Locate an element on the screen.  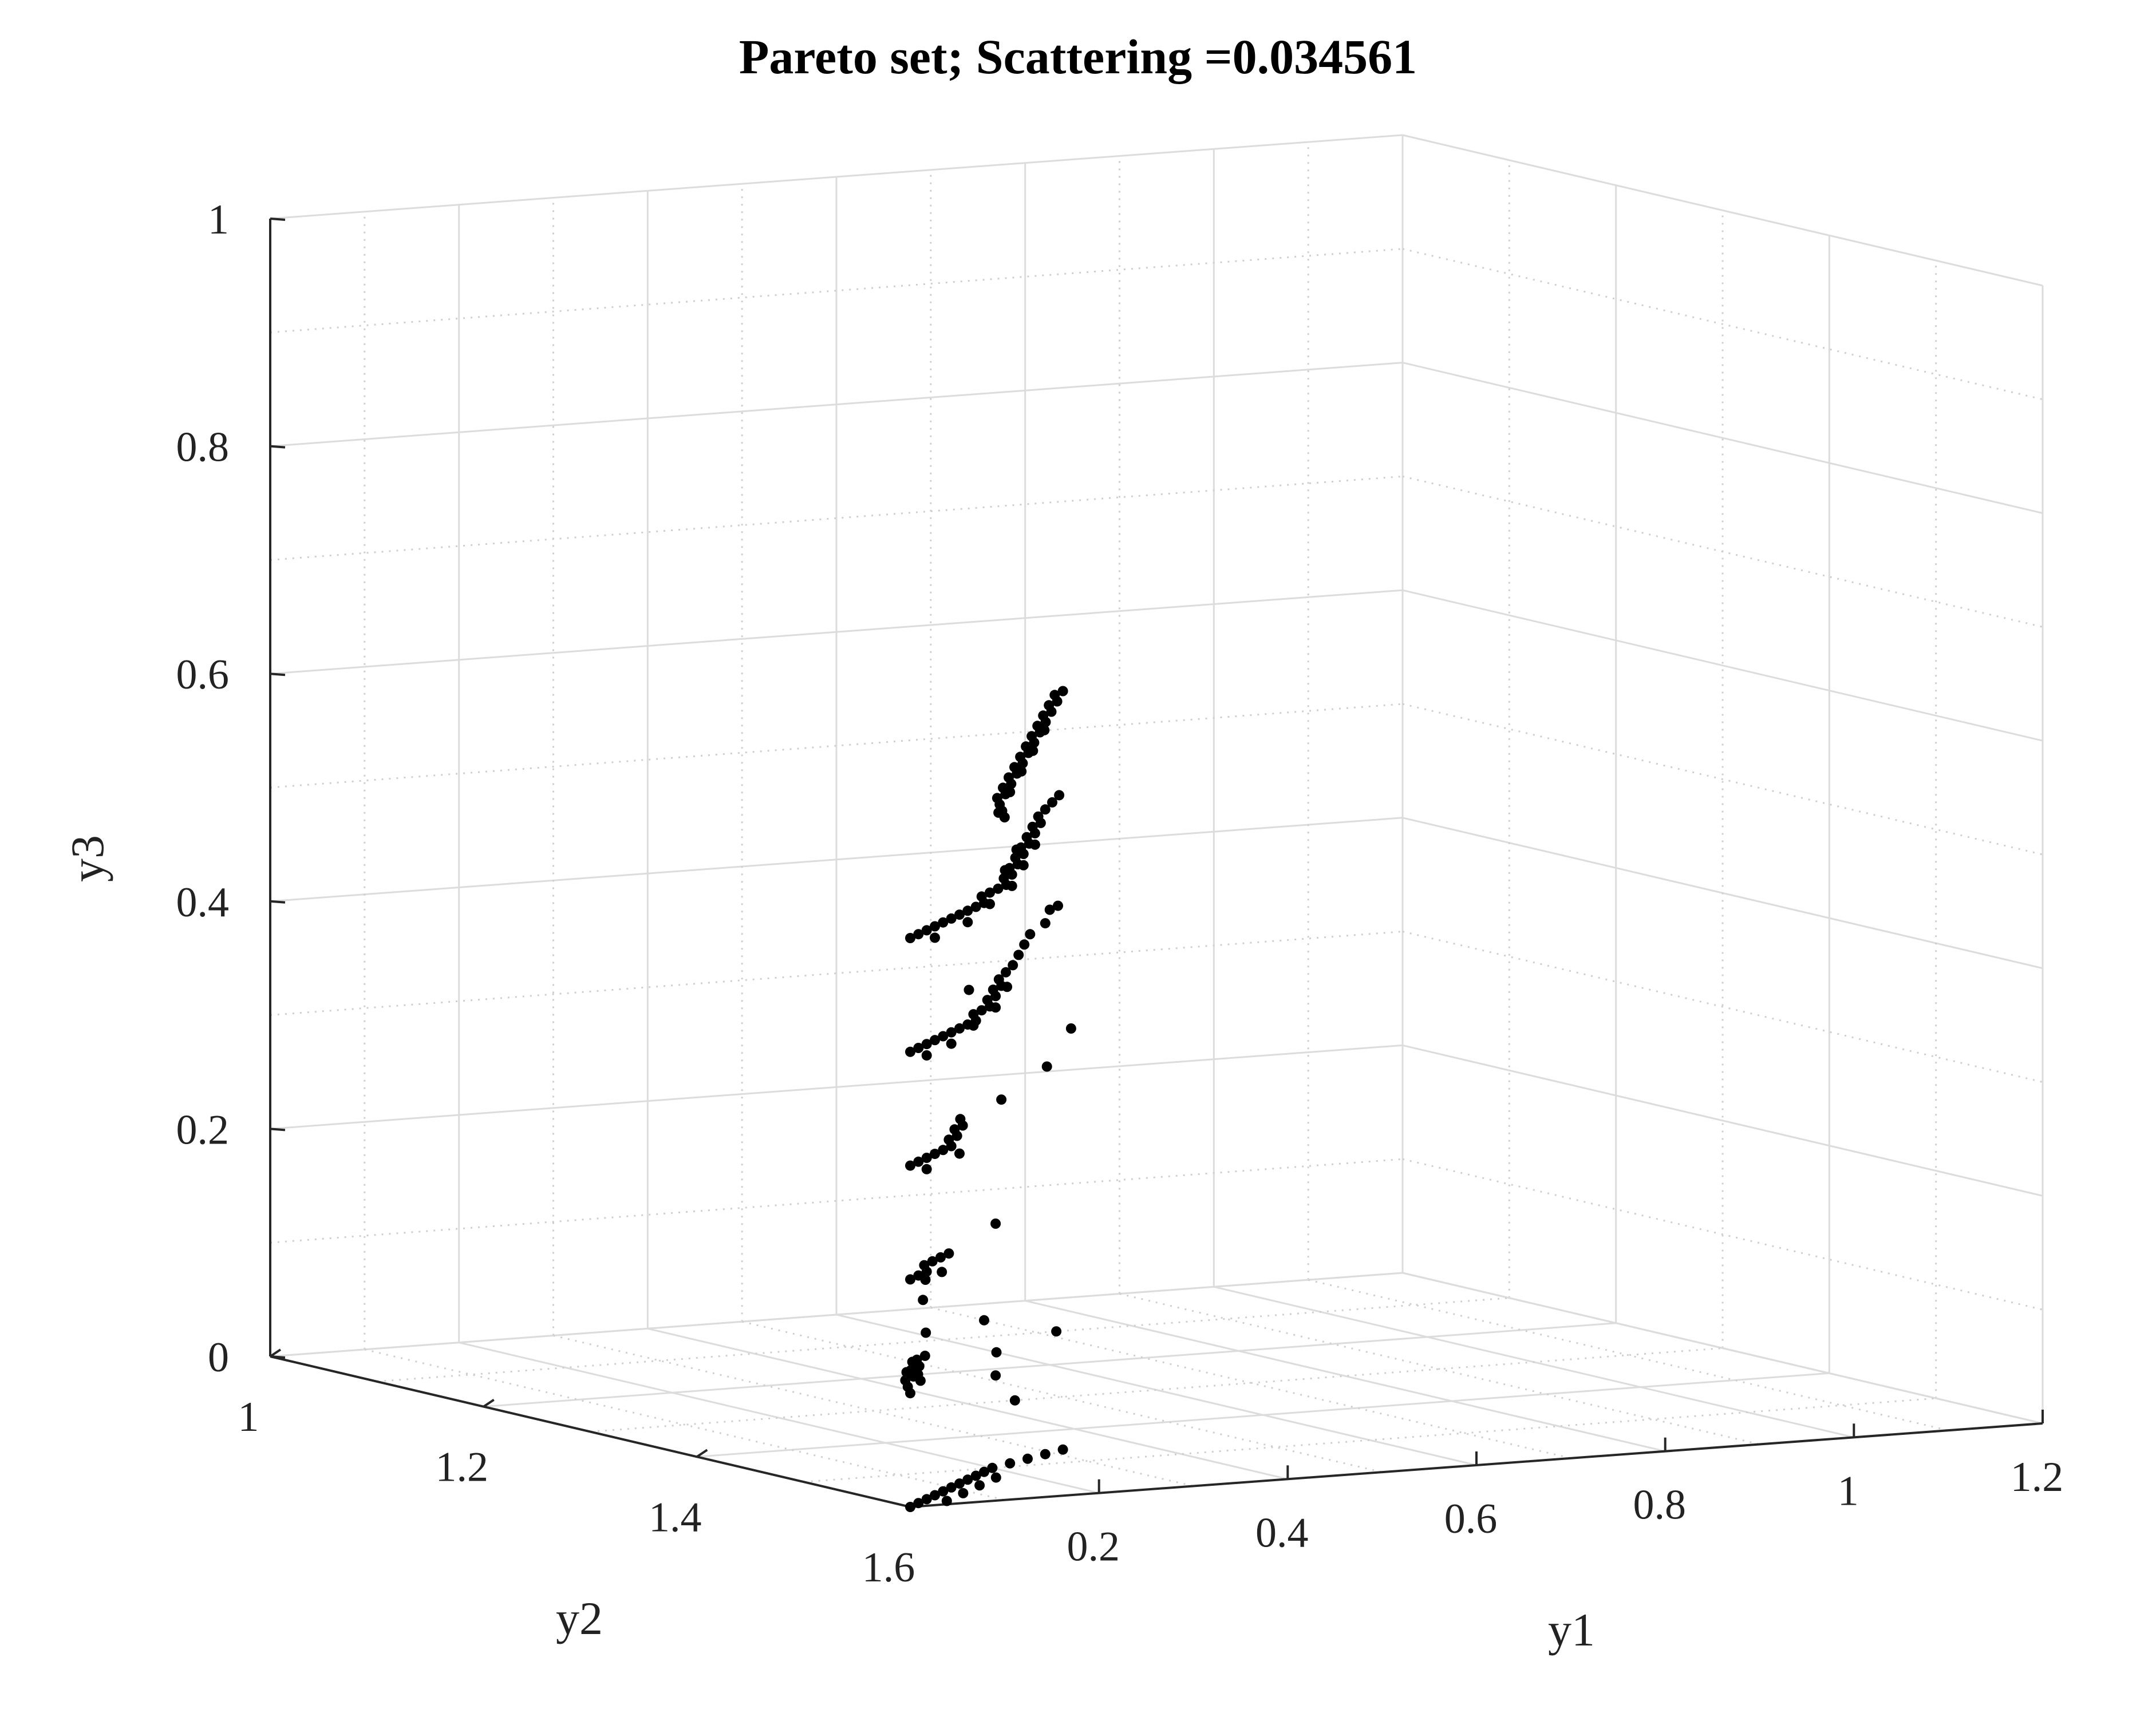
z-tick-label: 0.4 is located at coordinates (203, 902).